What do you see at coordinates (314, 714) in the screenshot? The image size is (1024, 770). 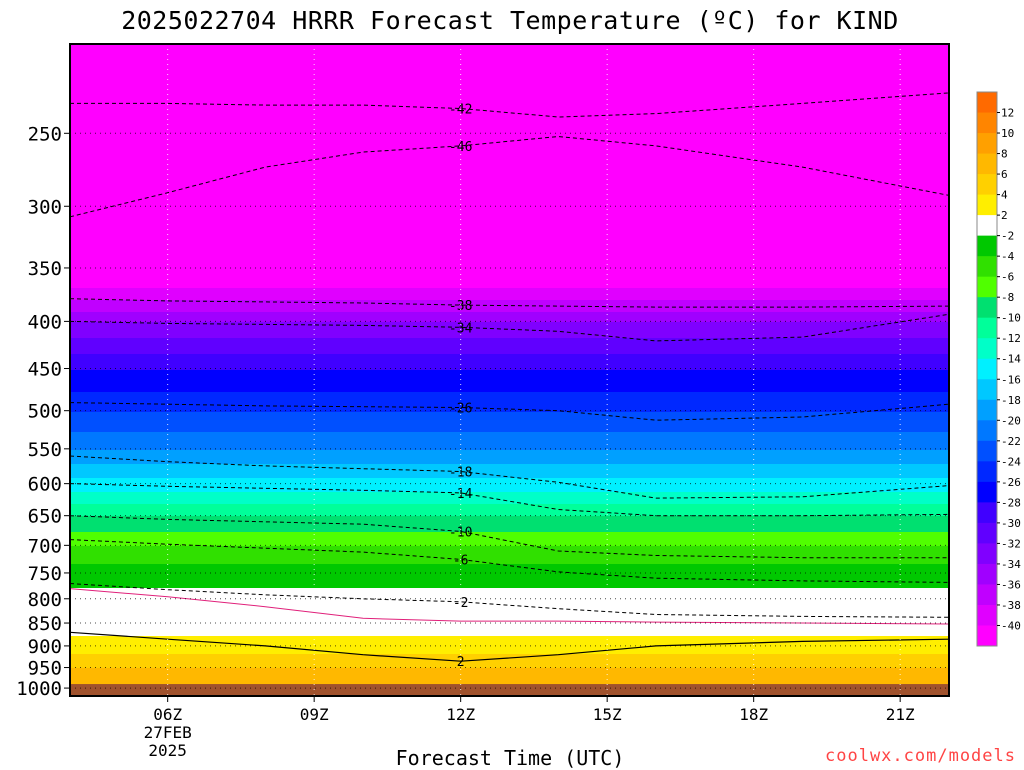 I see `x-tick-label: 09Z` at bounding box center [314, 714].